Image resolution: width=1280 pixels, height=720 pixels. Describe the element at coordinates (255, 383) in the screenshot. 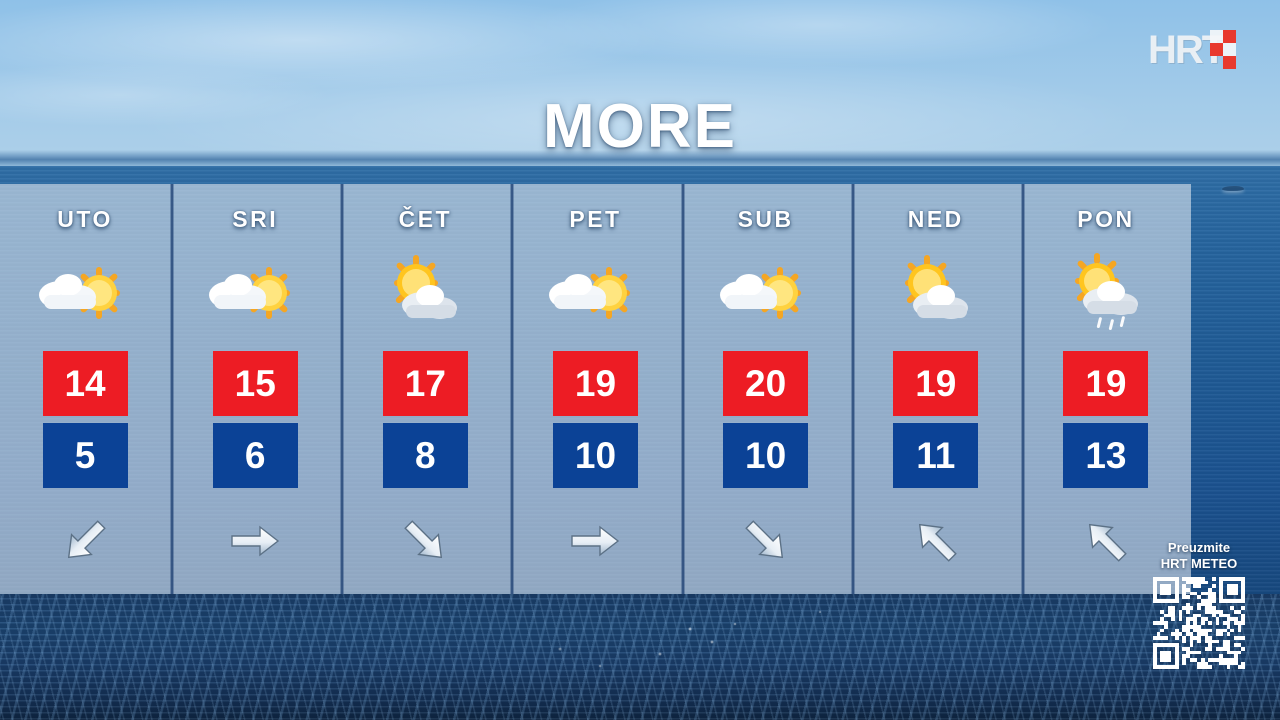

I see `high-temp: 15` at that location.